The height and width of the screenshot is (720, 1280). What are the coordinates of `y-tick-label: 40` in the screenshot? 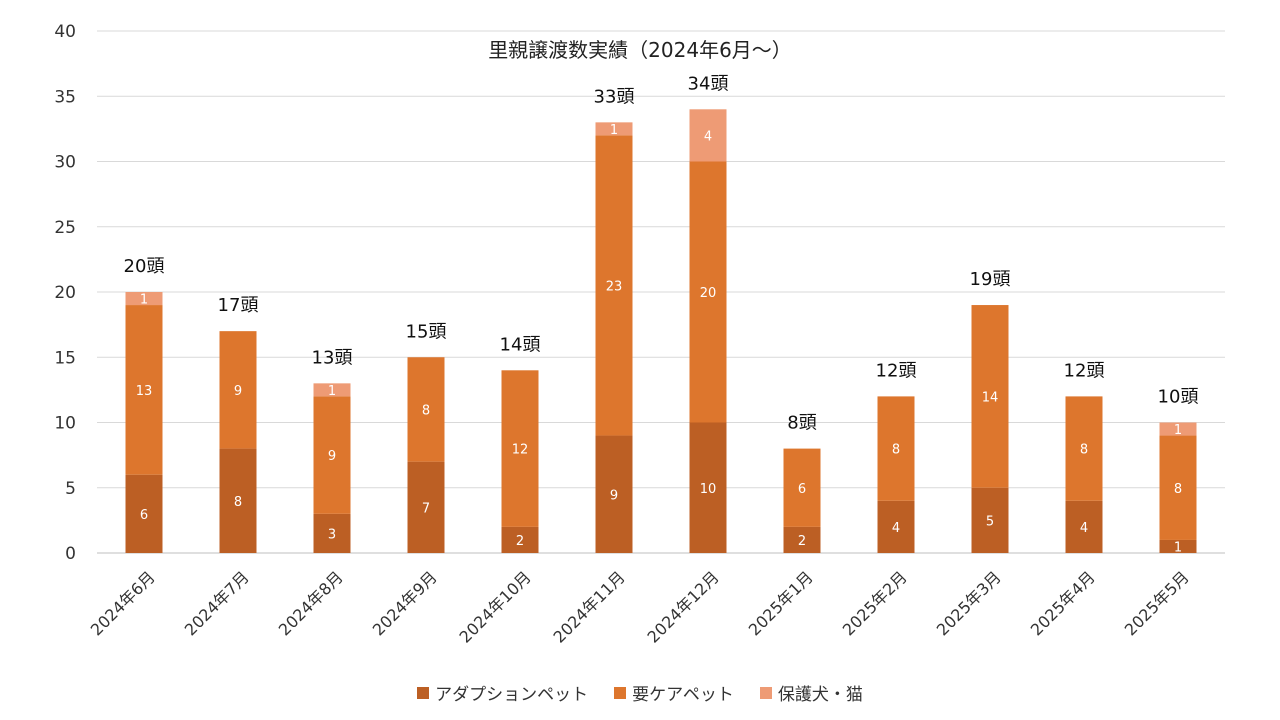 It's located at (65, 32).